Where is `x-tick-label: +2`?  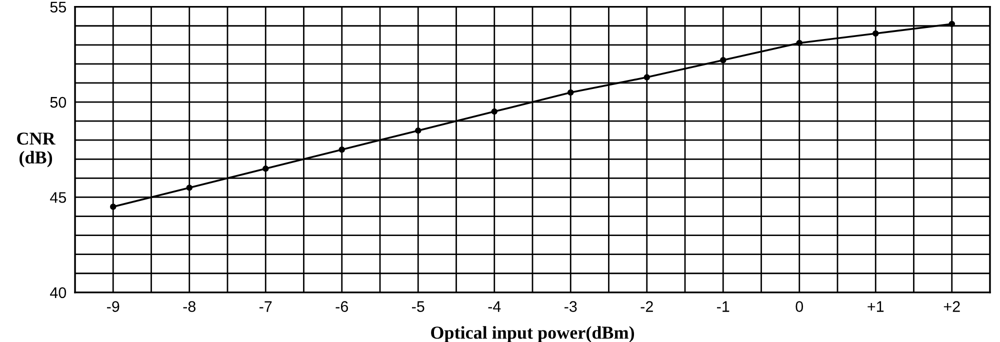 x-tick-label: +2 is located at coordinates (952, 306).